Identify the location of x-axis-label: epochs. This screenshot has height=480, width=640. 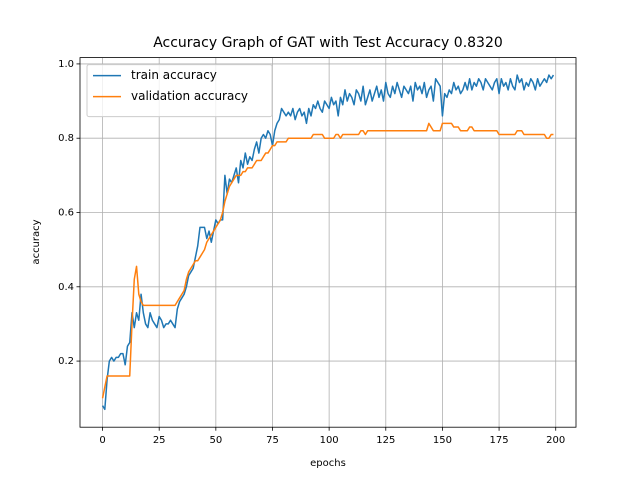
(328, 463).